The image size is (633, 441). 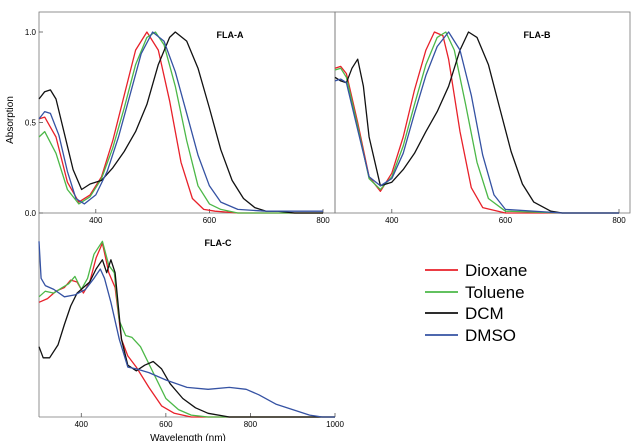 I want to click on y-tick-label: 0.5, so click(x=31, y=123).